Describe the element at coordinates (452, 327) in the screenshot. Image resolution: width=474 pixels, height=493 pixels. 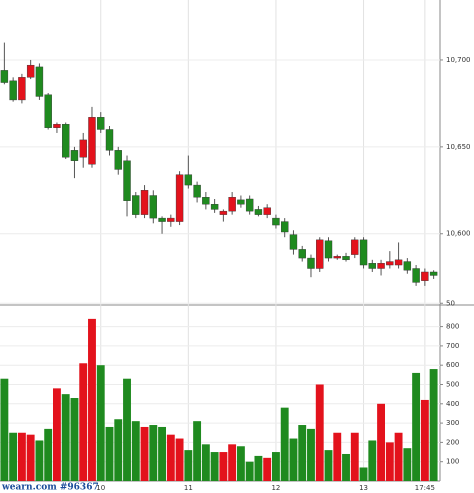
I see `y-tick-label: 800` at that location.